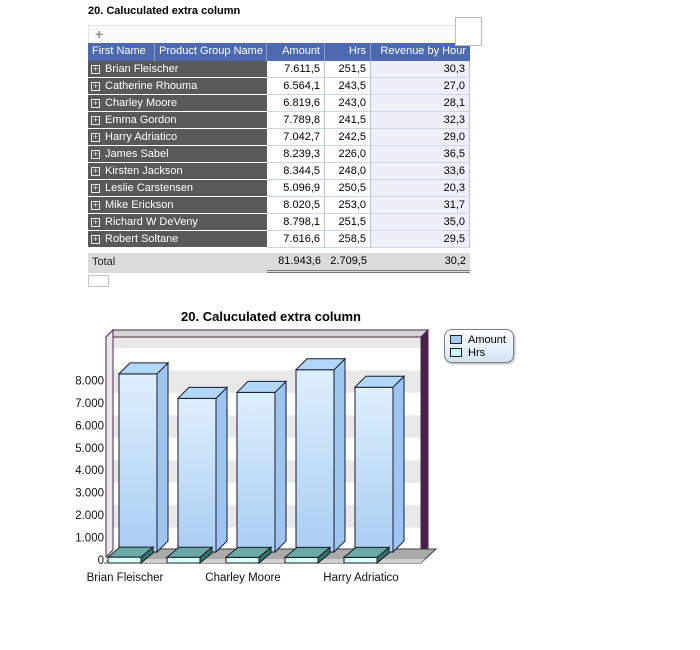 This screenshot has width=700, height=650. I want to click on cell-hrs: 248,0, so click(348, 171).